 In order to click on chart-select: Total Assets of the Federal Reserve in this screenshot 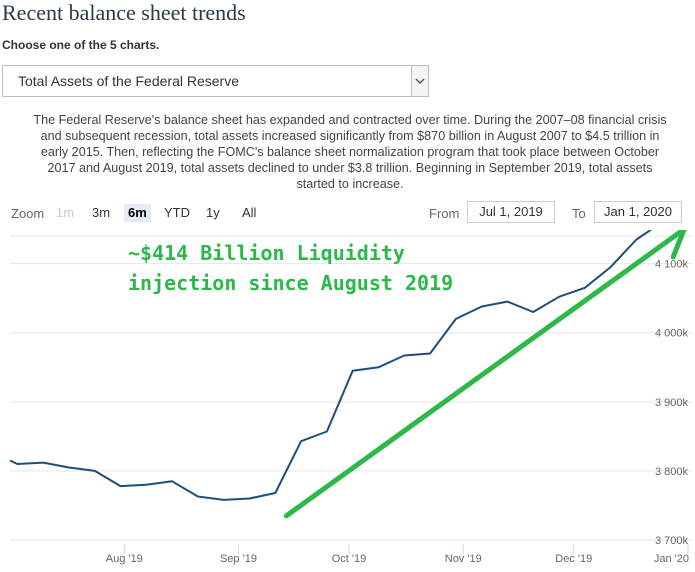, I will do `click(215, 81)`.